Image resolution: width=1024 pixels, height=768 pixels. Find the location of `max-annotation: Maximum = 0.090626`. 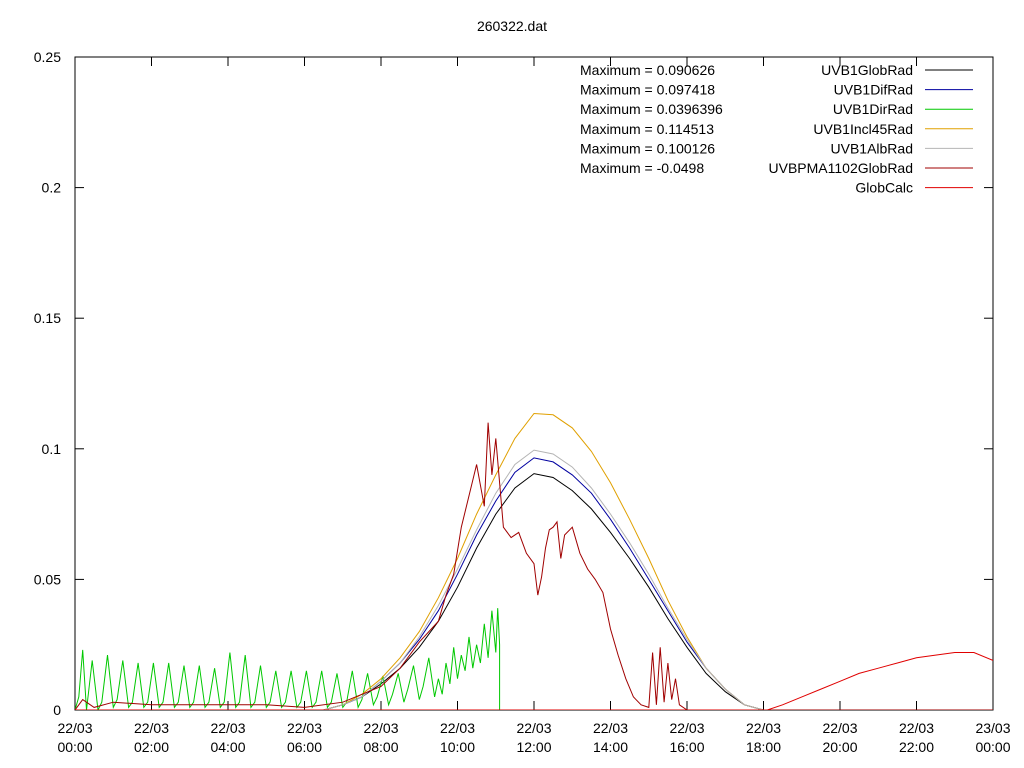

max-annotation: Maximum = 0.090626 is located at coordinates (647, 70).